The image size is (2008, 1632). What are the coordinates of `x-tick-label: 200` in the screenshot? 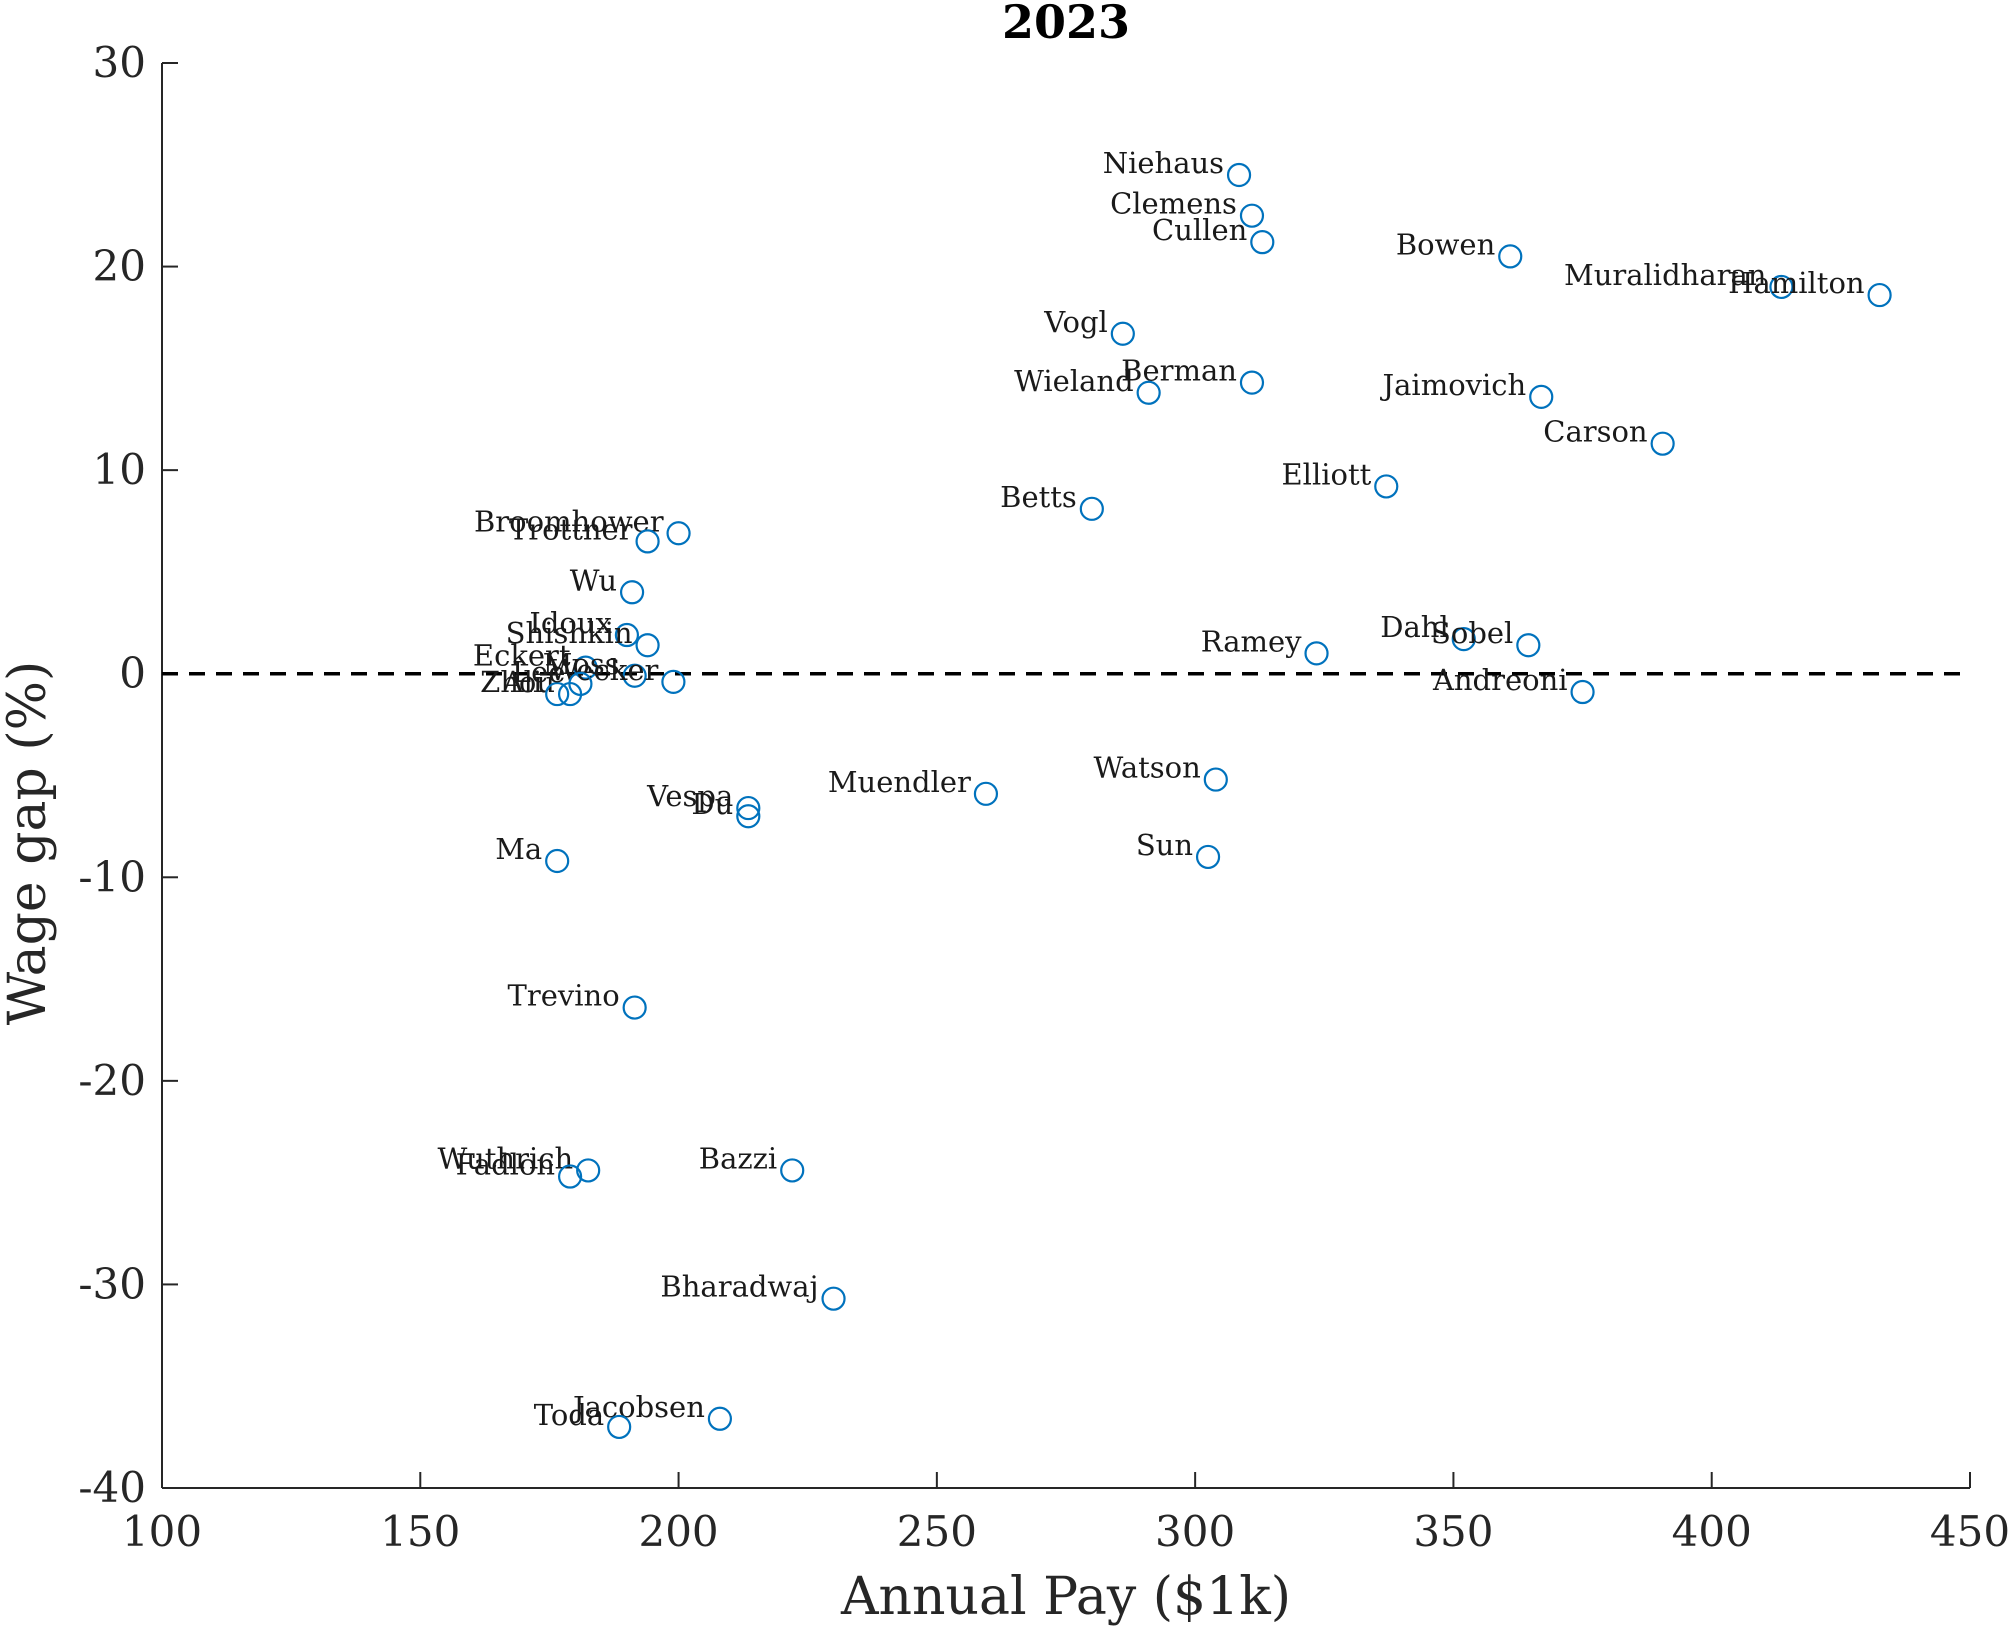 It's located at (678, 1531).